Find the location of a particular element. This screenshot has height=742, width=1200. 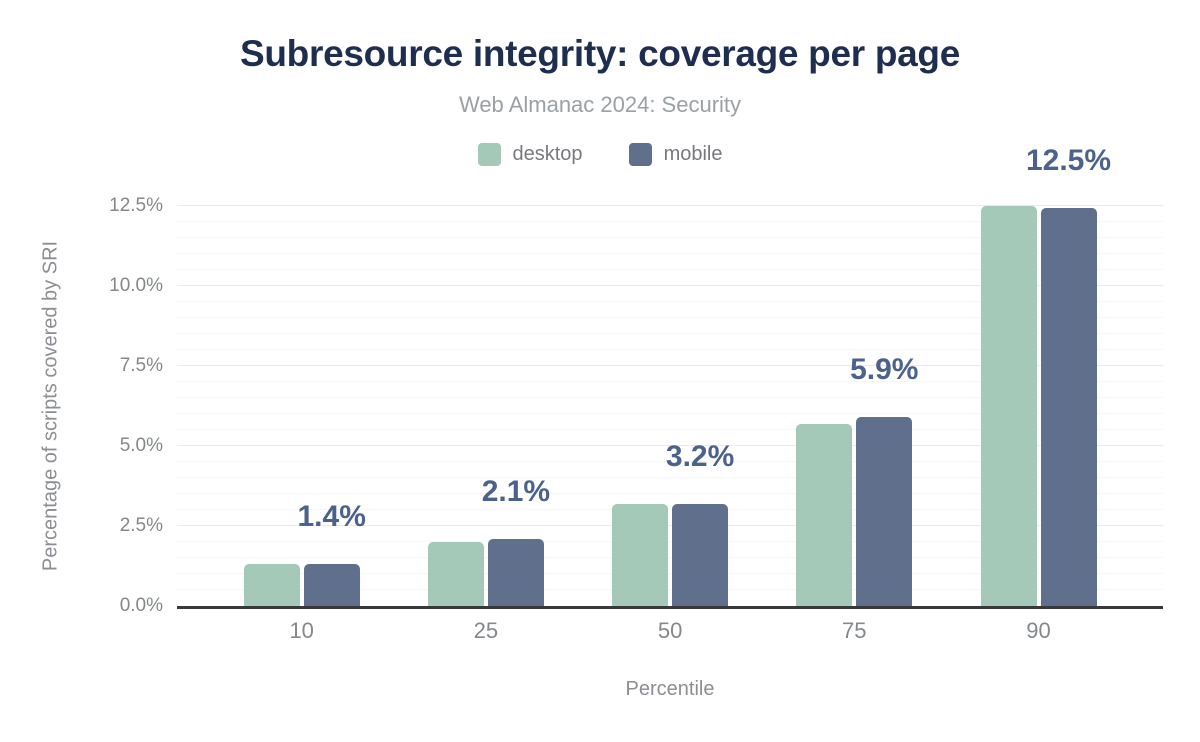

bar-desktop-p50 is located at coordinates (640, 554).